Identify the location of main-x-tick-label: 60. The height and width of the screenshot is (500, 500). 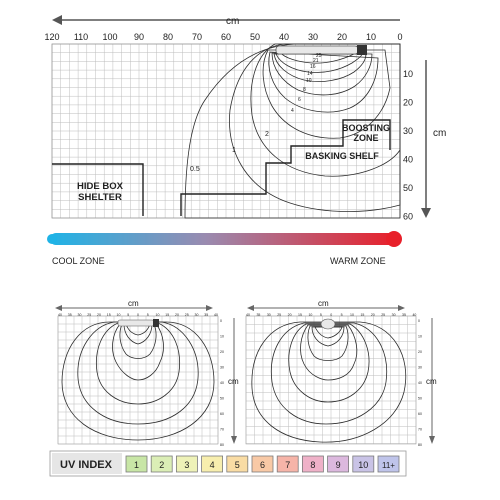
(226, 37).